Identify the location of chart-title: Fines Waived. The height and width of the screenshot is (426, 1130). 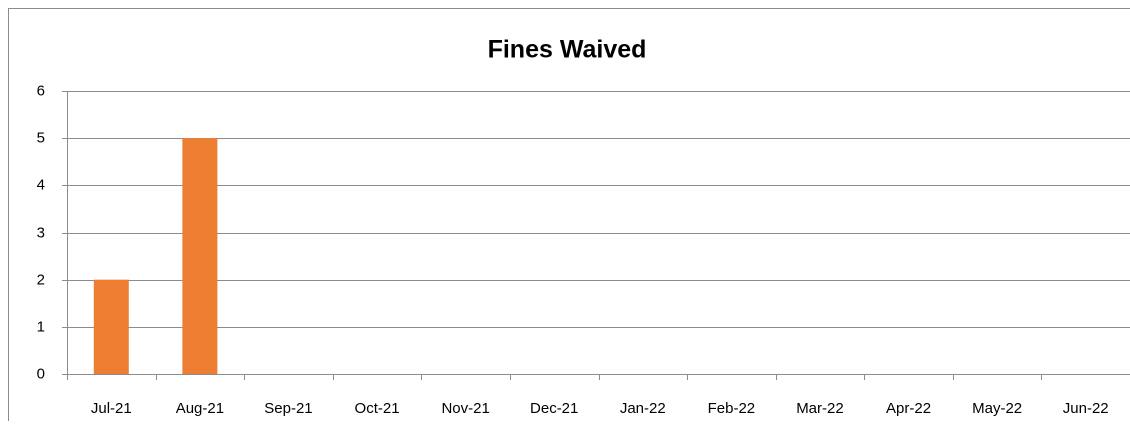
(567, 50).